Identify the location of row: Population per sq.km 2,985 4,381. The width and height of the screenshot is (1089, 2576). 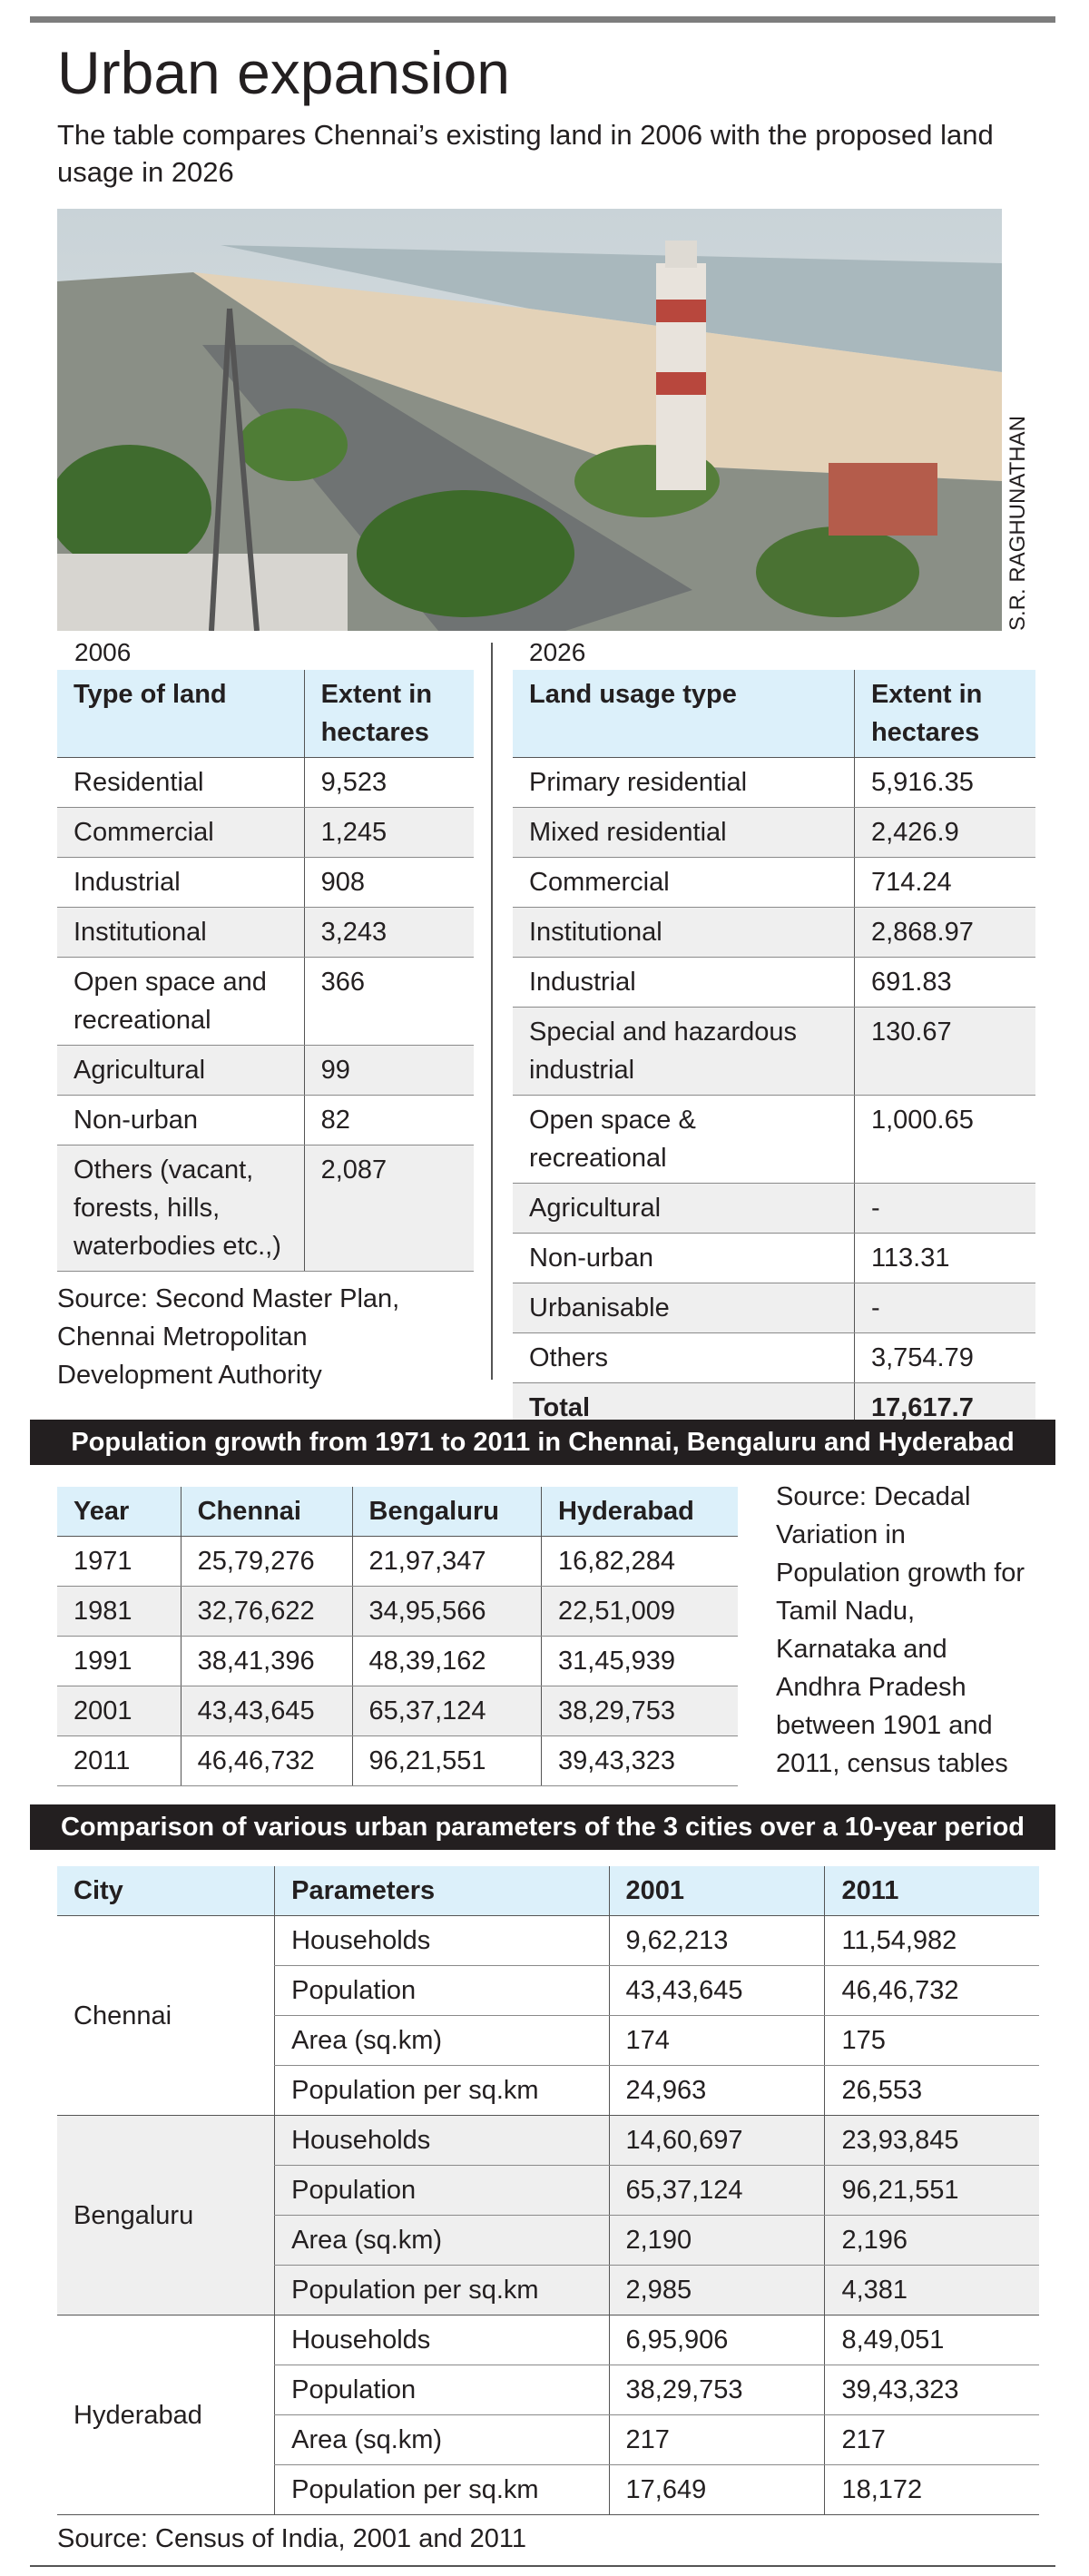
(548, 2290).